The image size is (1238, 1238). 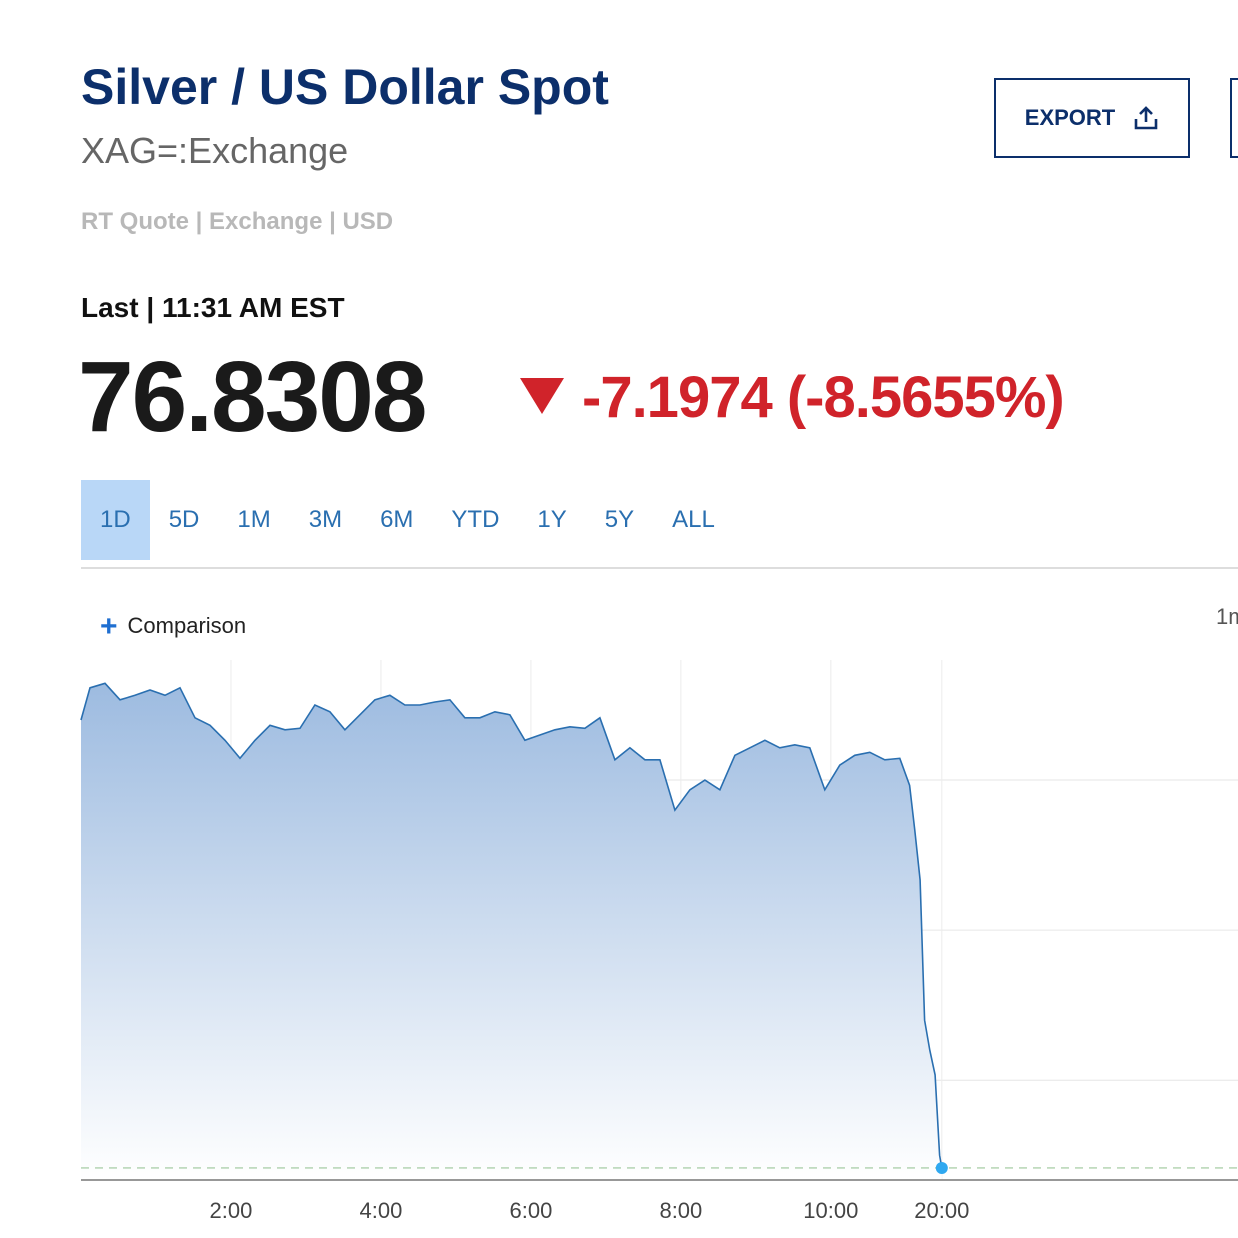 What do you see at coordinates (830, 1210) in the screenshot?
I see `x-tick-label: 10:00` at bounding box center [830, 1210].